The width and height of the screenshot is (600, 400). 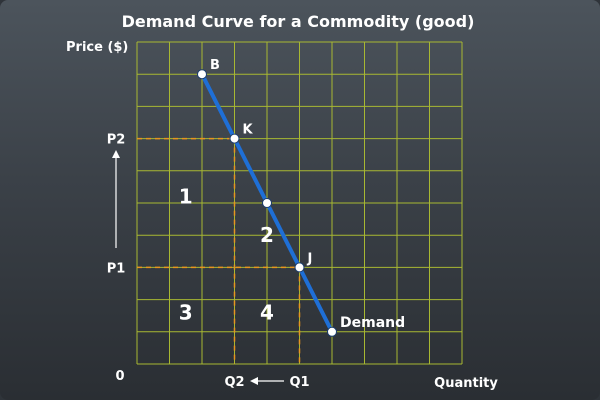 What do you see at coordinates (254, 381) in the screenshot?
I see `quantity-arrowhead` at bounding box center [254, 381].